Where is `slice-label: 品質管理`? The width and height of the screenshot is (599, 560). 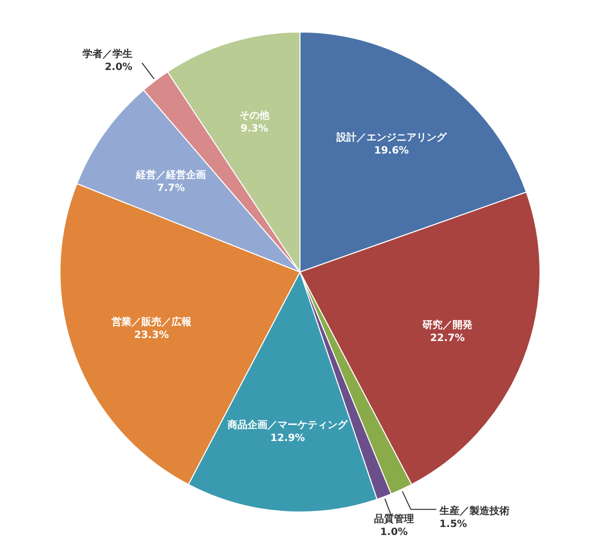 slice-label: 品質管理 is located at coordinates (394, 518).